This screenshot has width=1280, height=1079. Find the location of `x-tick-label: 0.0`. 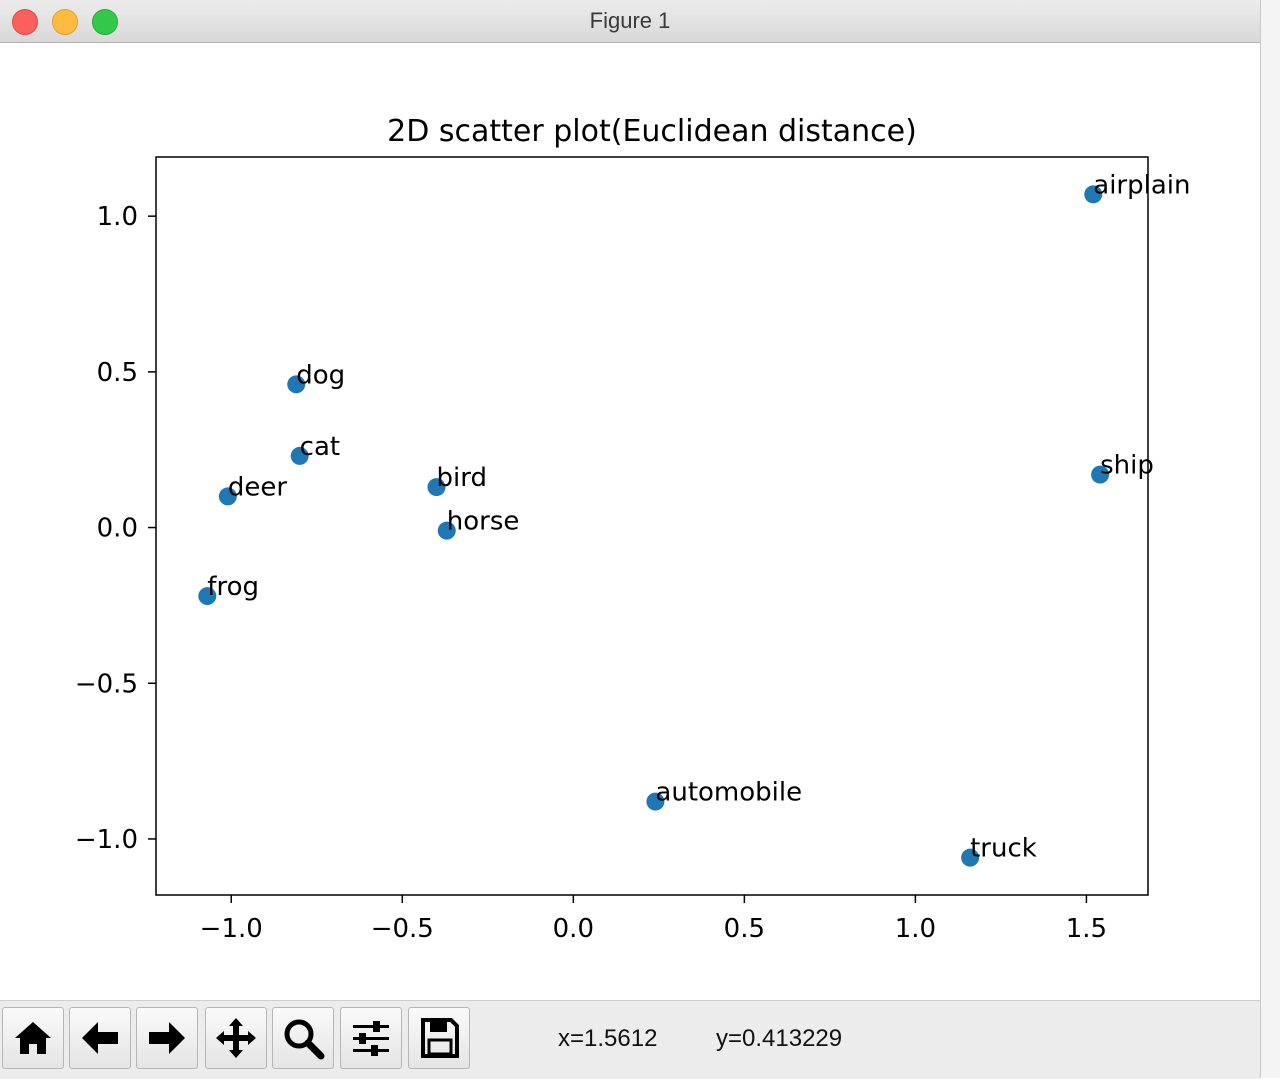

x-tick-label: 0.0 is located at coordinates (573, 929).